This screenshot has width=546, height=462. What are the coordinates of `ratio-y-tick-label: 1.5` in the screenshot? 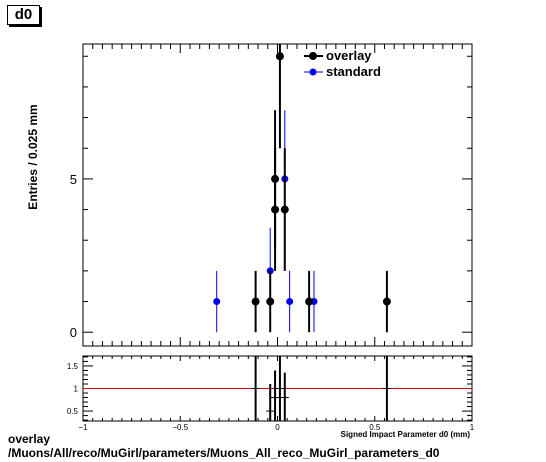 It's located at (73, 366).